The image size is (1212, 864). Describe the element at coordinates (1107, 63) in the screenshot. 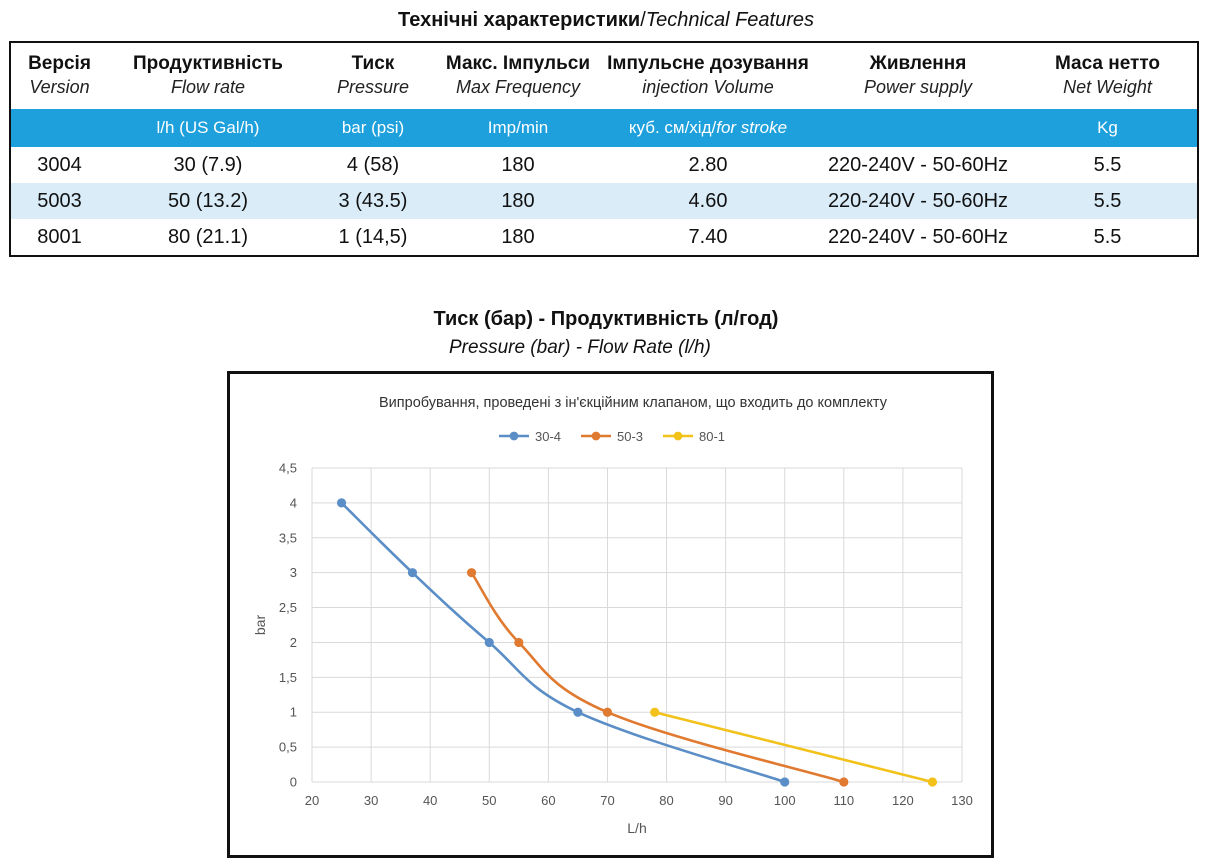

I see `header-ua: Маса нетто` at that location.